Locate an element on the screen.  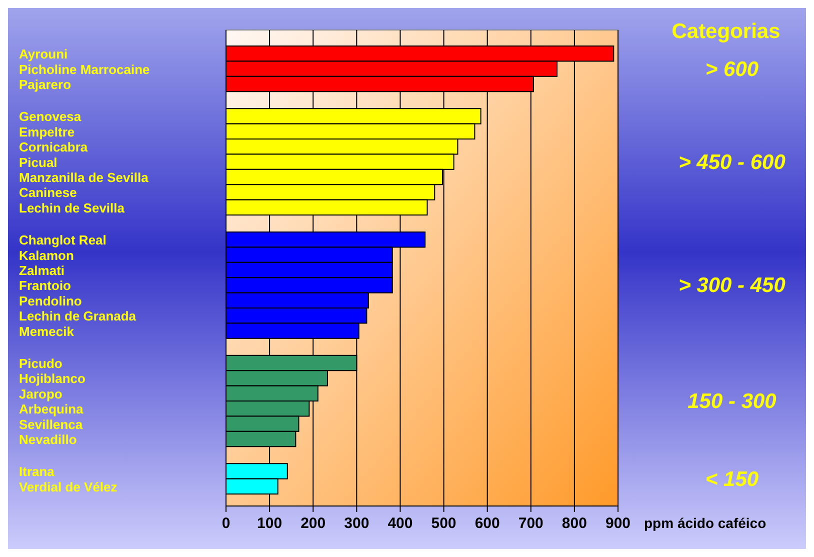
y-tick-label: Zalmati is located at coordinates (42, 270).